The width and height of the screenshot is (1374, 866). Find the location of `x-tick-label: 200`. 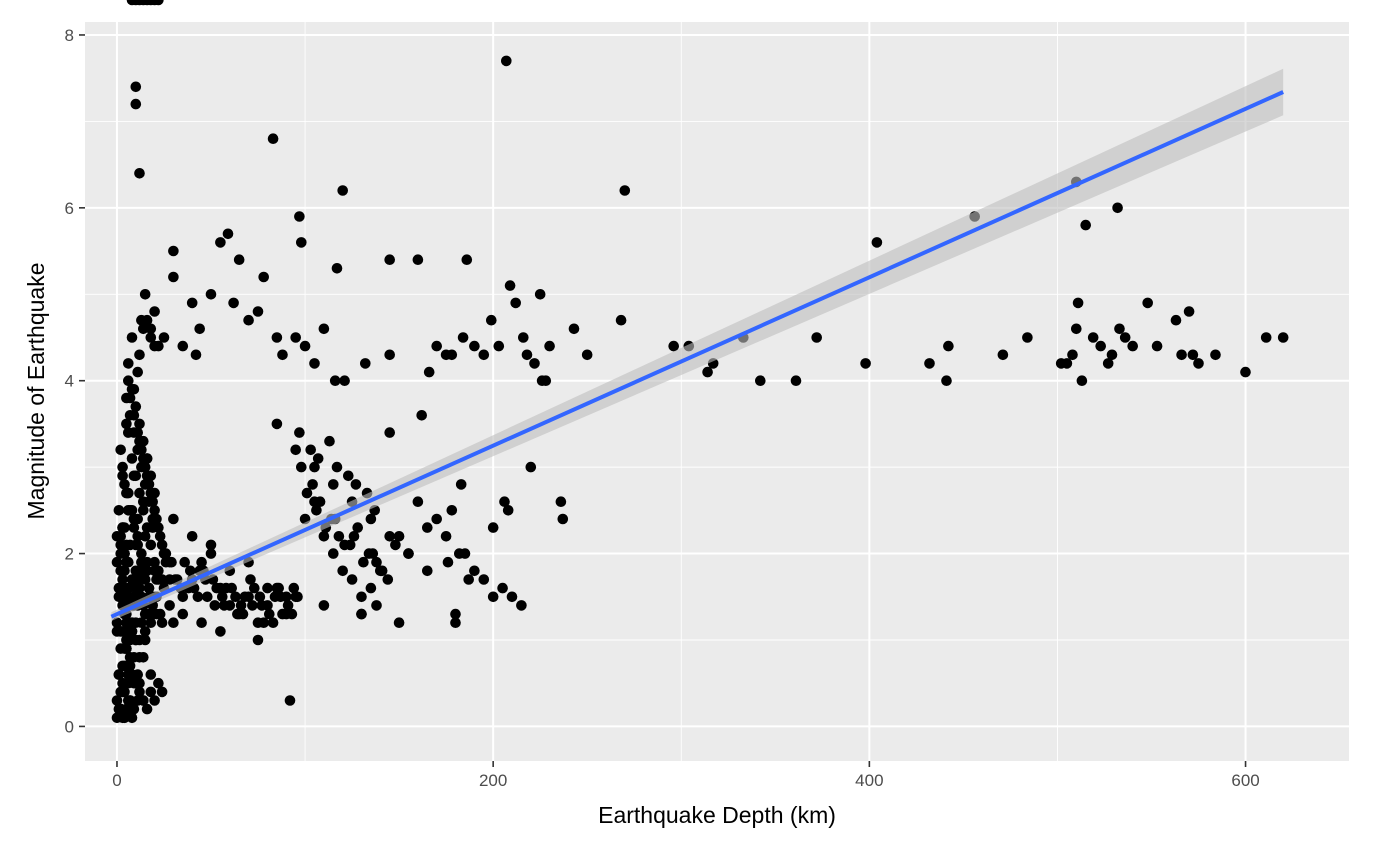

x-tick-label: 200 is located at coordinates (493, 780).